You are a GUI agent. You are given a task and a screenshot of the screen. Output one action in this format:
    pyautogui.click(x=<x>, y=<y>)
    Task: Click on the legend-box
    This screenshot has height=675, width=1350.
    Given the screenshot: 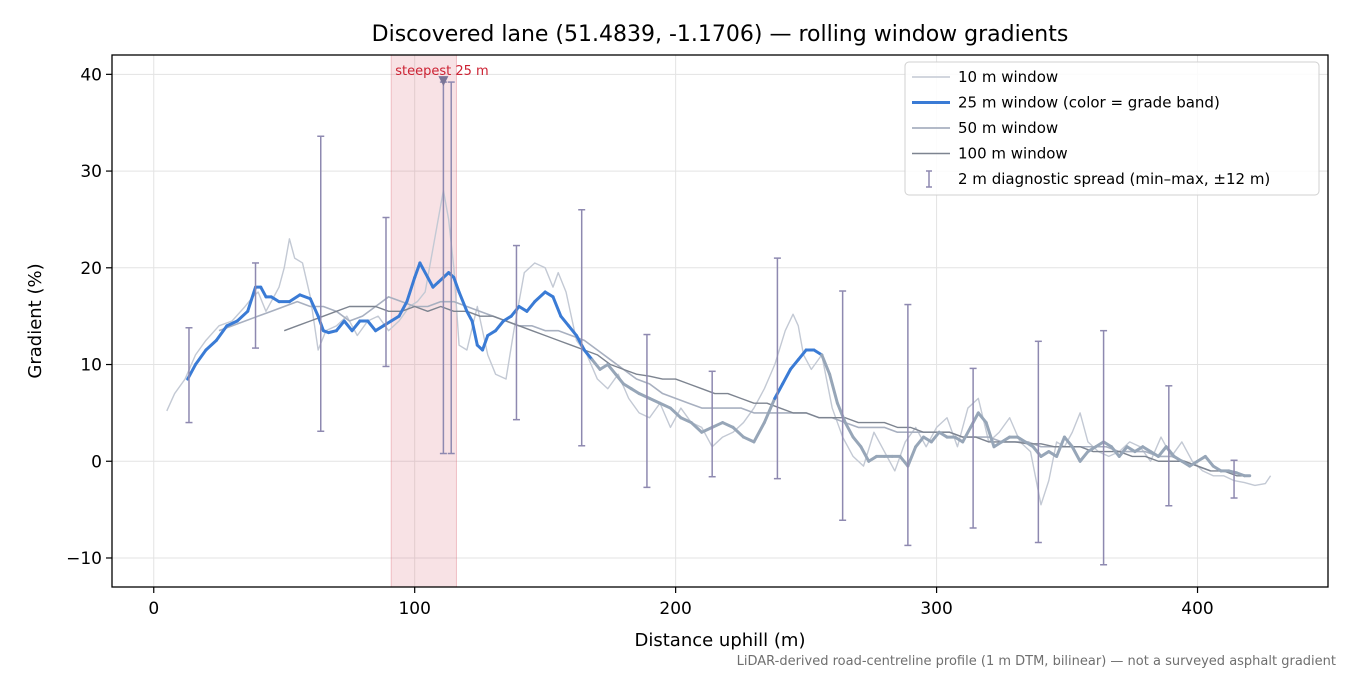 What is the action you would take?
    pyautogui.click(x=1112, y=128)
    